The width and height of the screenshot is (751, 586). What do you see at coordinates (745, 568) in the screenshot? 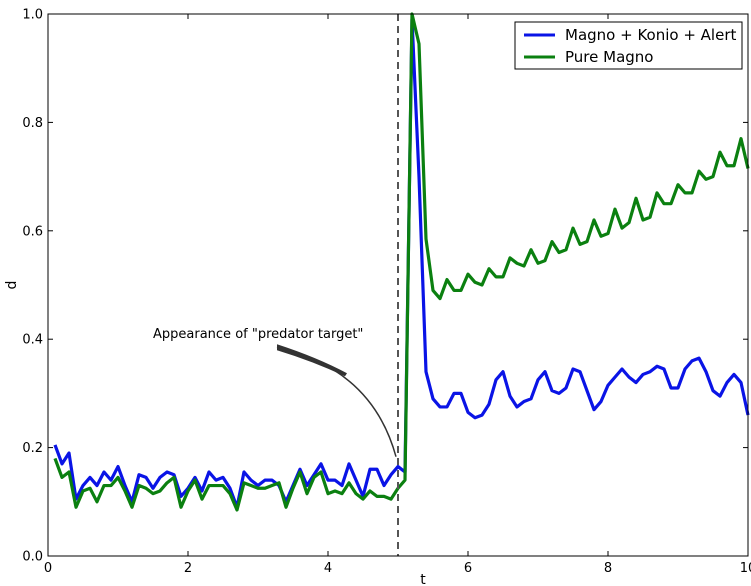
I see `x-tick-label: 10` at bounding box center [745, 568].